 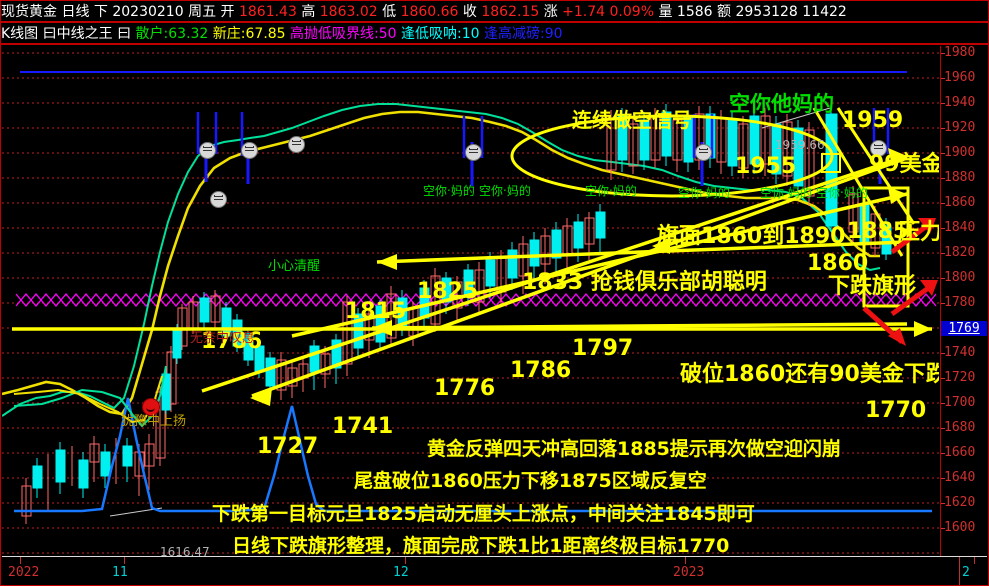 What do you see at coordinates (864, 182) in the screenshot?
I see `pressure-lines` at bounding box center [864, 182].